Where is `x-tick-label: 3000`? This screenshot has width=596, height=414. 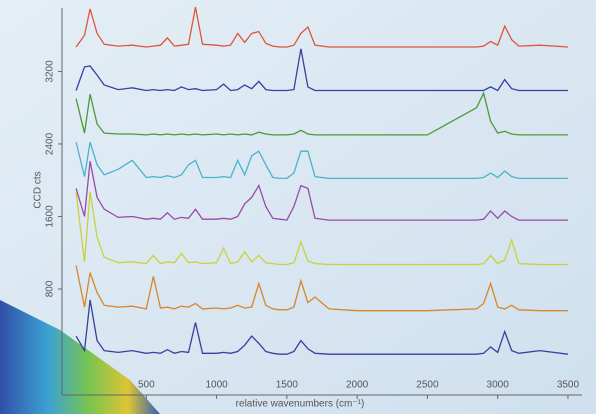
x-tick-label: 3000 is located at coordinates (498, 385).